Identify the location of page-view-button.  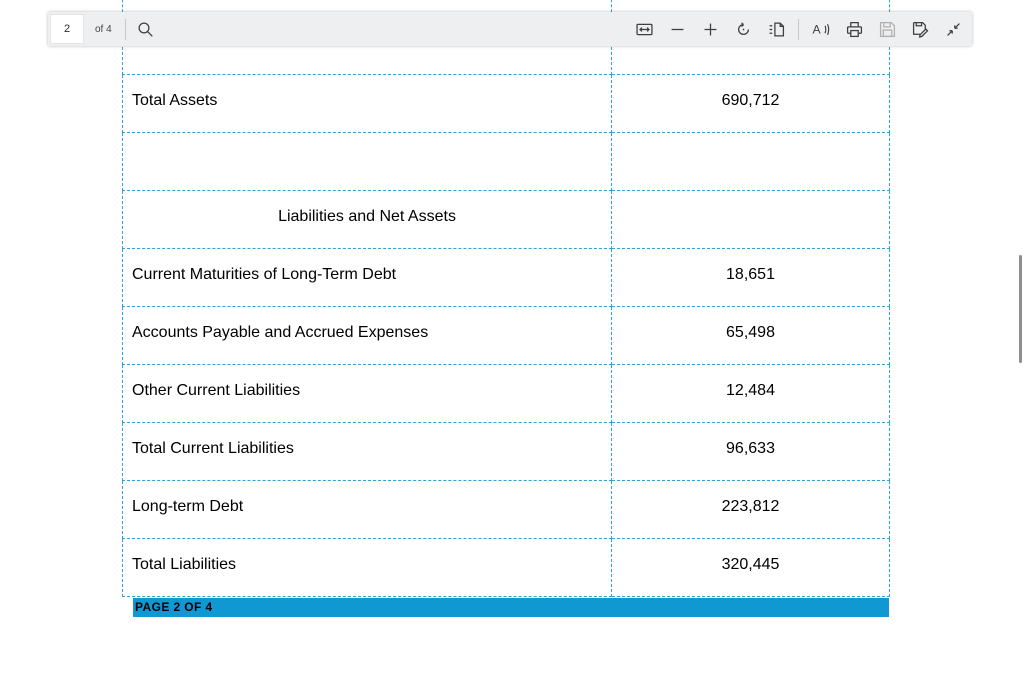
(776, 29).